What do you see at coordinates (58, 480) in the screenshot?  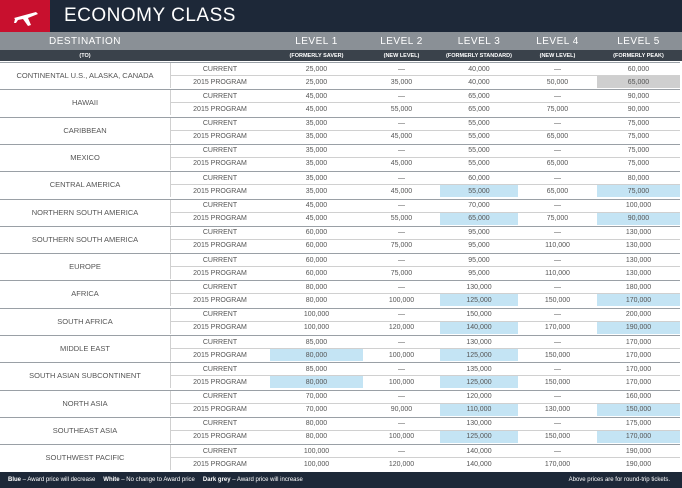 I see `legend-text: – Award price will decrease` at bounding box center [58, 480].